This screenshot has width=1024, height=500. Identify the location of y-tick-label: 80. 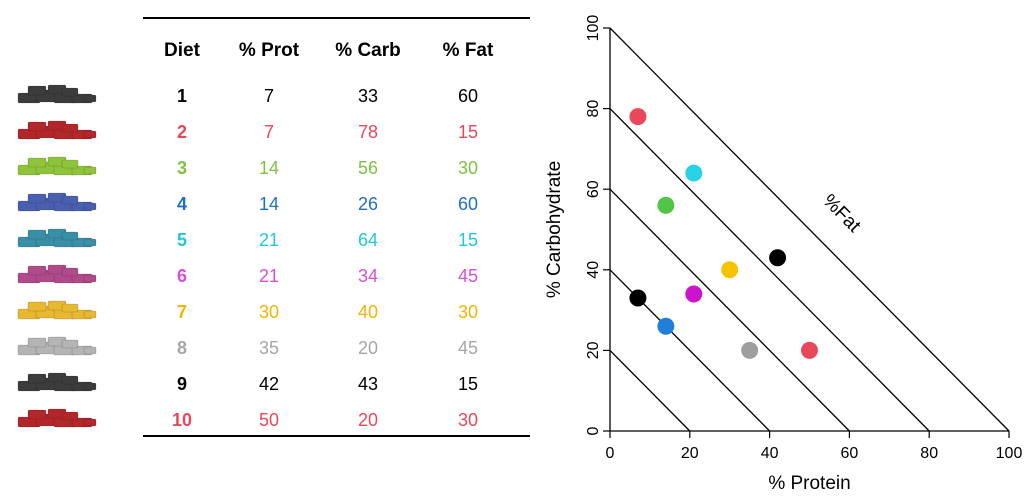
(593, 109).